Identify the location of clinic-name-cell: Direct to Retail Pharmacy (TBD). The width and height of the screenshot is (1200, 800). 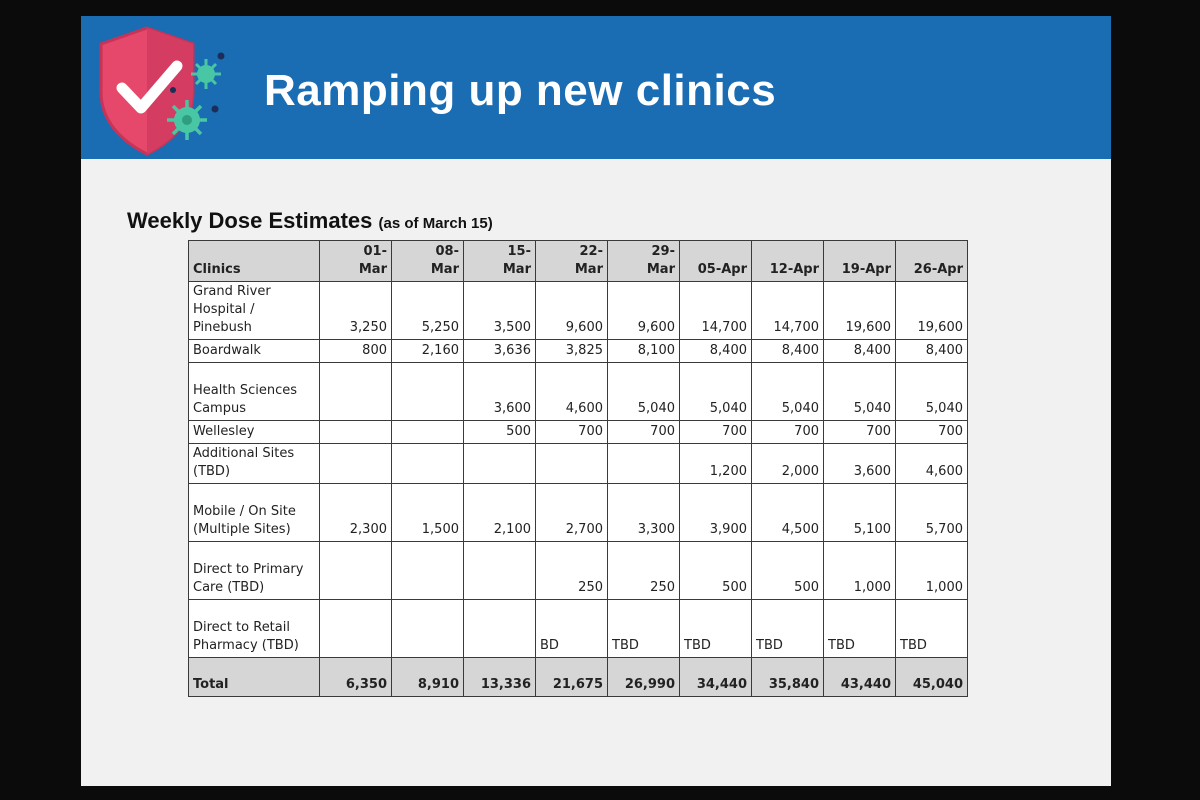
(254, 628).